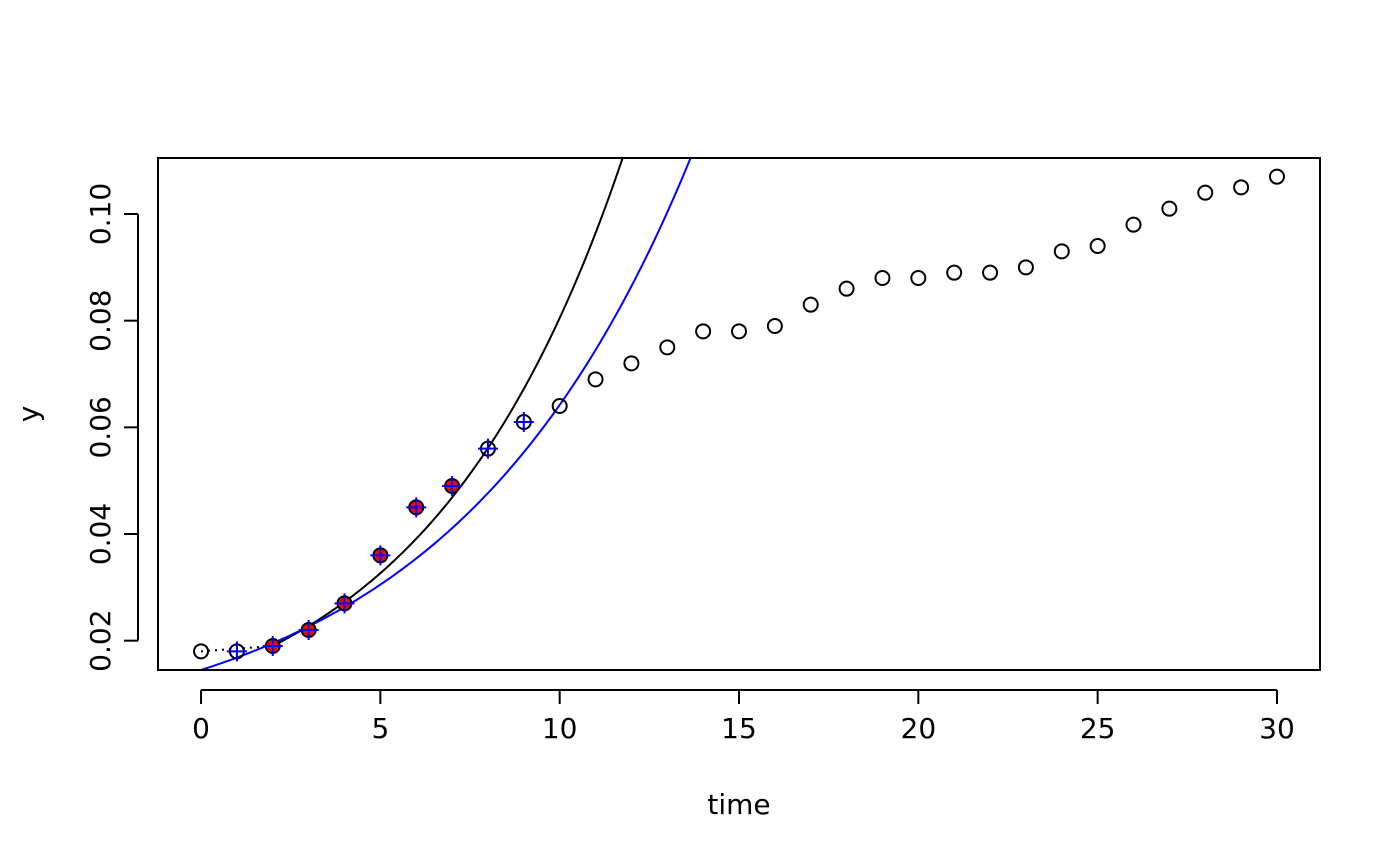 The image size is (1400, 866). Describe the element at coordinates (738, 804) in the screenshot. I see `x-axis-title: time` at that location.